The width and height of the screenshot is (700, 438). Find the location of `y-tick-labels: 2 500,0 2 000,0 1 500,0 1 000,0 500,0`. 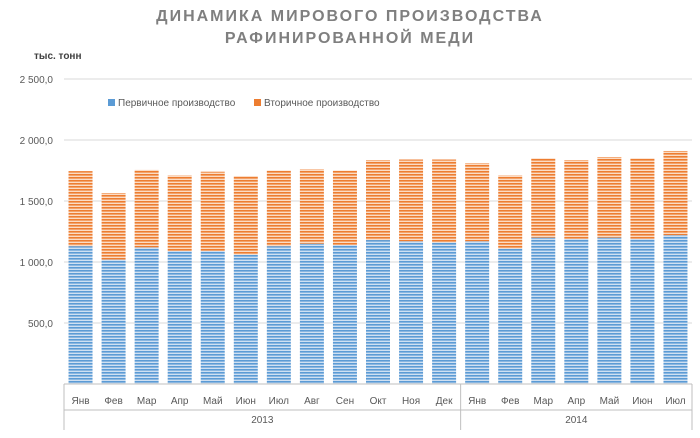

y-tick-labels: 2 500,0 2 000,0 1 500,0 1 000,0 500,0 is located at coordinates (37, 202).